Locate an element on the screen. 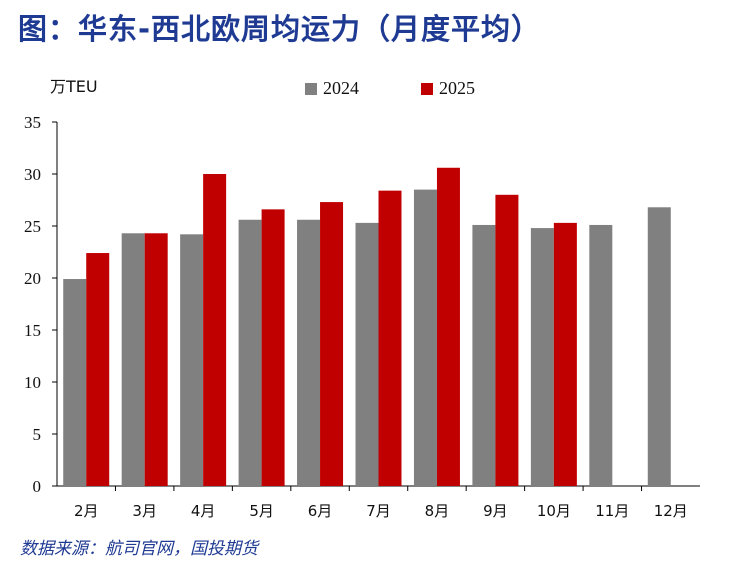  y-tick-label: 15 is located at coordinates (32, 330).